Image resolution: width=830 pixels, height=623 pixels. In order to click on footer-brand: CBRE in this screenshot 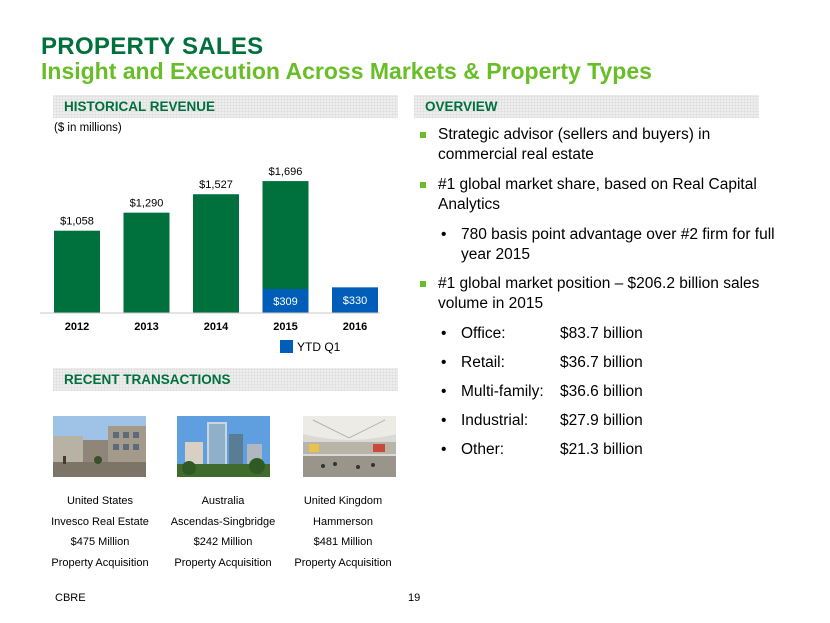, I will do `click(70, 598)`.